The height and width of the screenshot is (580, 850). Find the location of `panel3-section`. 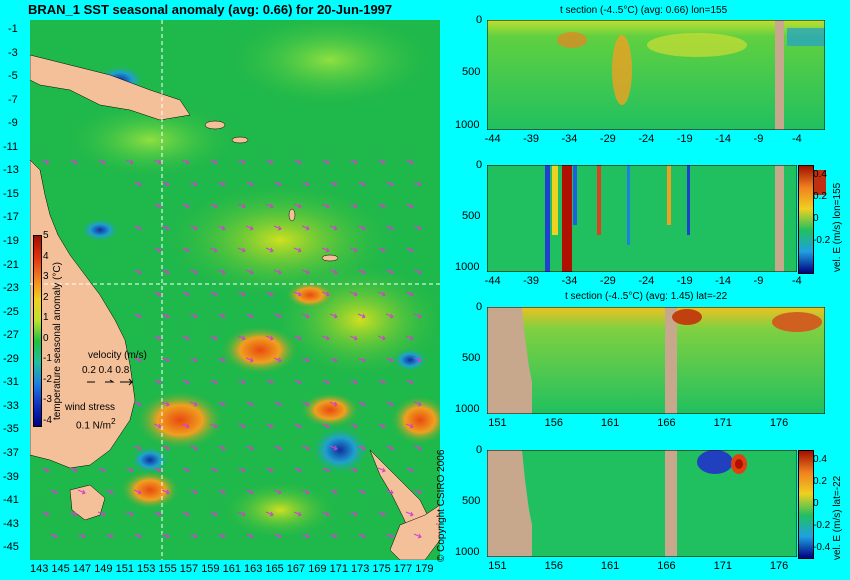

panel3-section is located at coordinates (656, 360).